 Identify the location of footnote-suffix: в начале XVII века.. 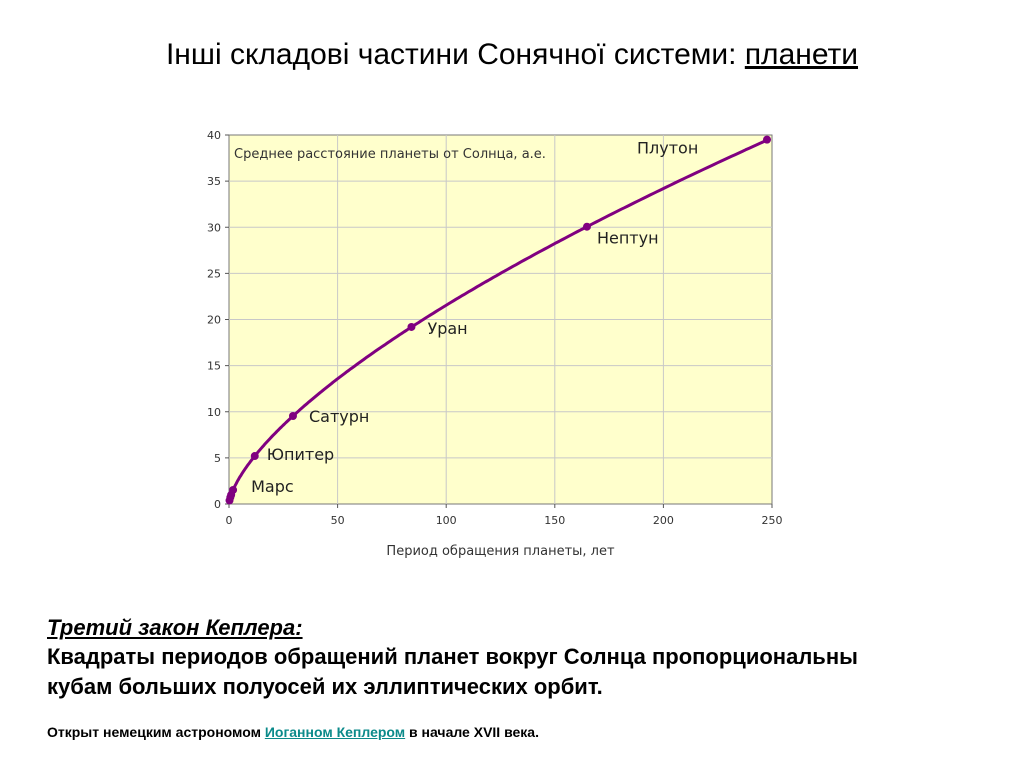
(472, 732).